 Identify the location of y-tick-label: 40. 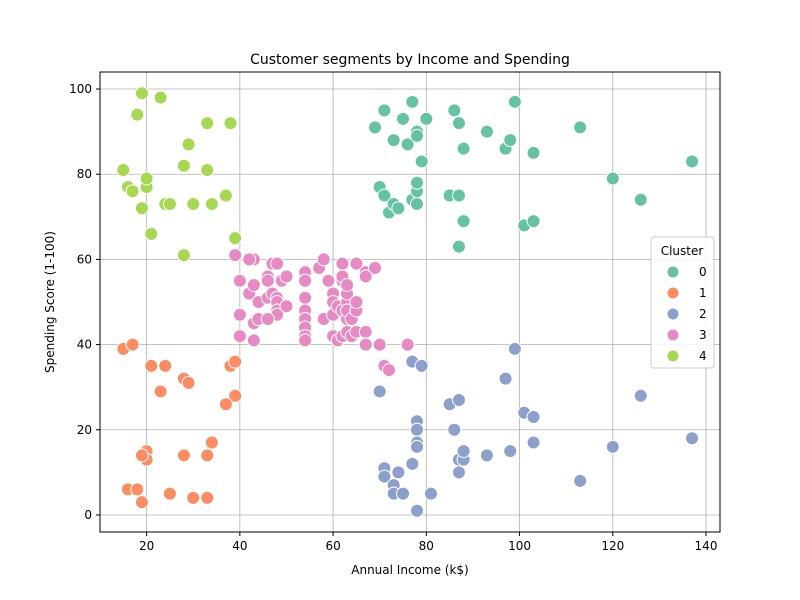
(84, 345).